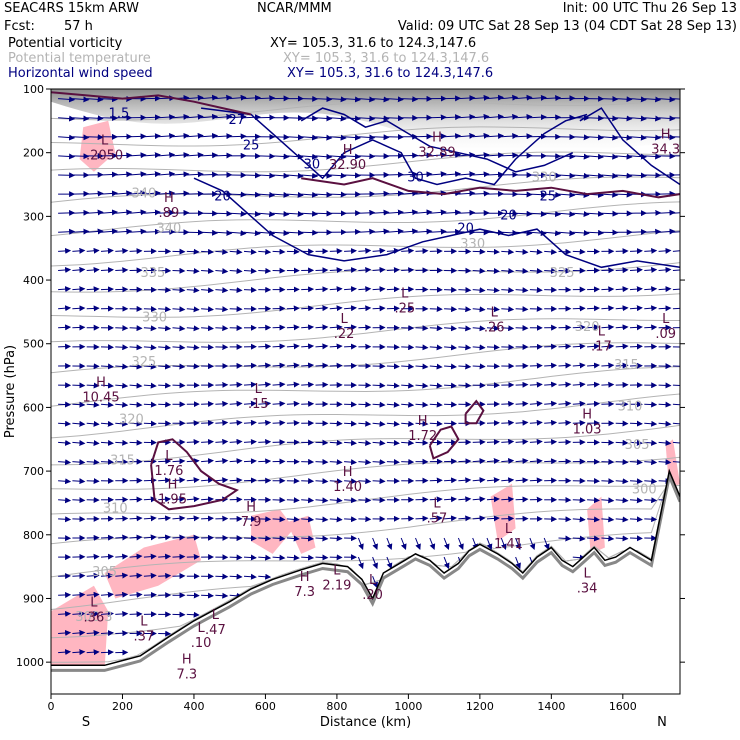 The image size is (740, 740). What do you see at coordinates (437, 519) in the screenshot?
I see `pv-extremum-value: .57` at bounding box center [437, 519].